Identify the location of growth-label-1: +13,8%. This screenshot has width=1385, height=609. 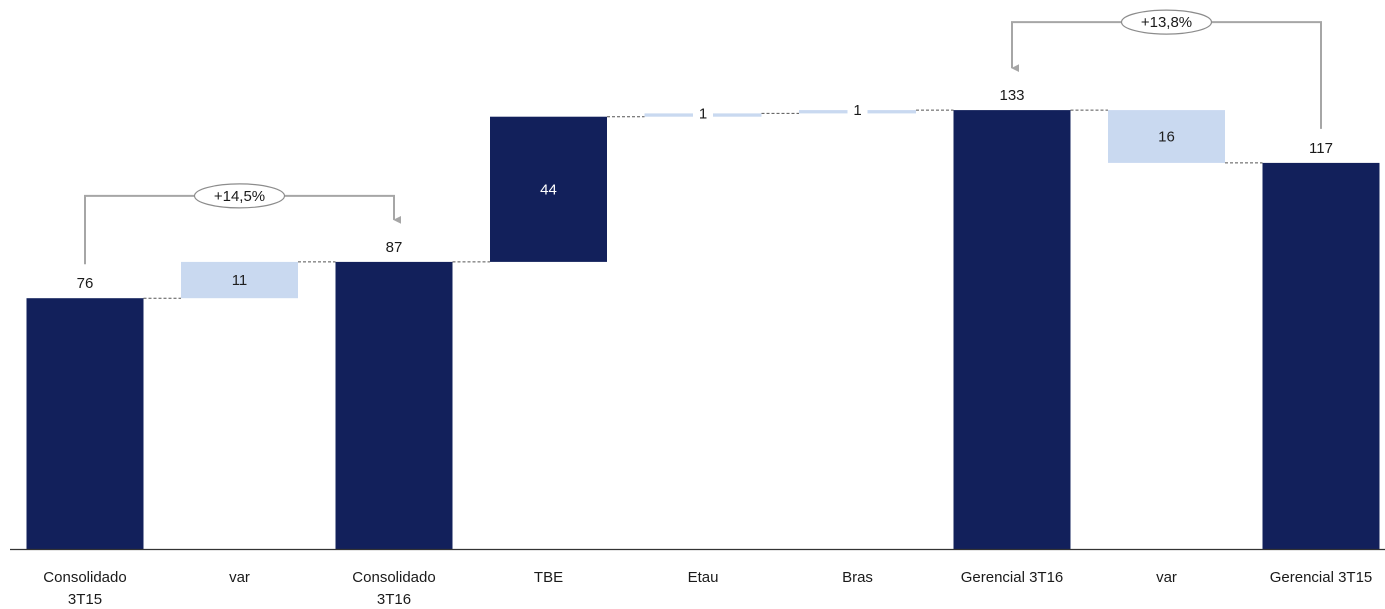
(1166, 22).